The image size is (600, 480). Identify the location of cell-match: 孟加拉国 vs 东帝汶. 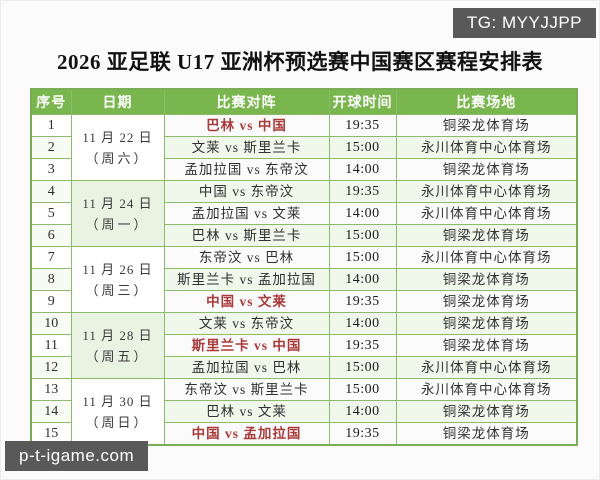
(246, 169).